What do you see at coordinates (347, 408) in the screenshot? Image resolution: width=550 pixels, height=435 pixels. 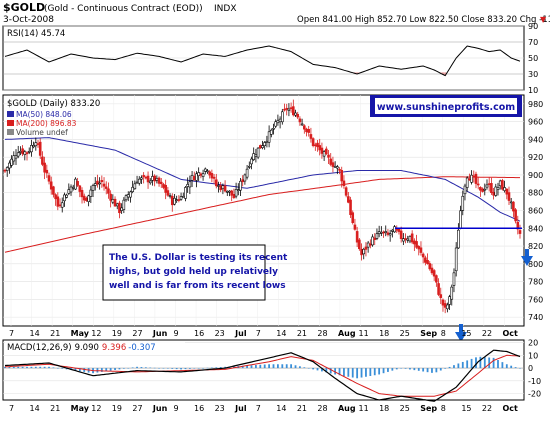 I see `x-tick-label: Aug` at bounding box center [347, 408].